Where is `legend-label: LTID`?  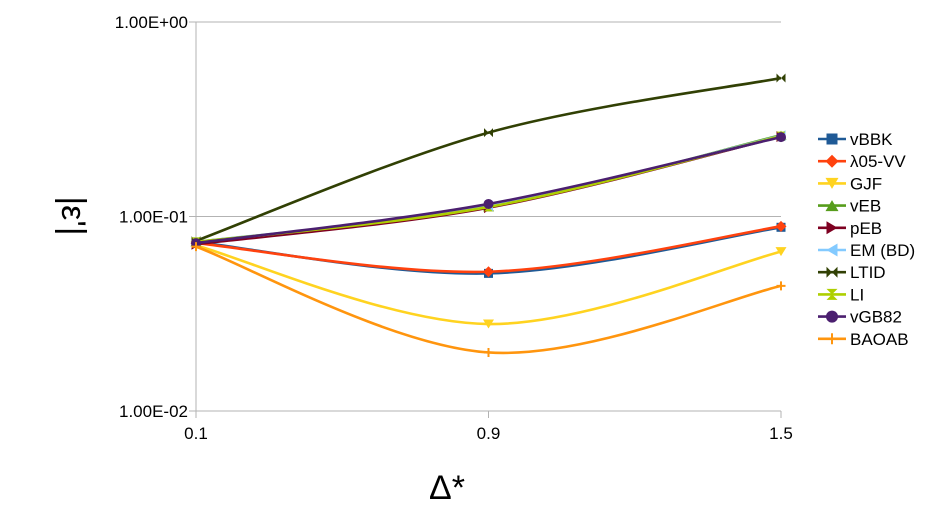
legend-label: LTID is located at coordinates (868, 272).